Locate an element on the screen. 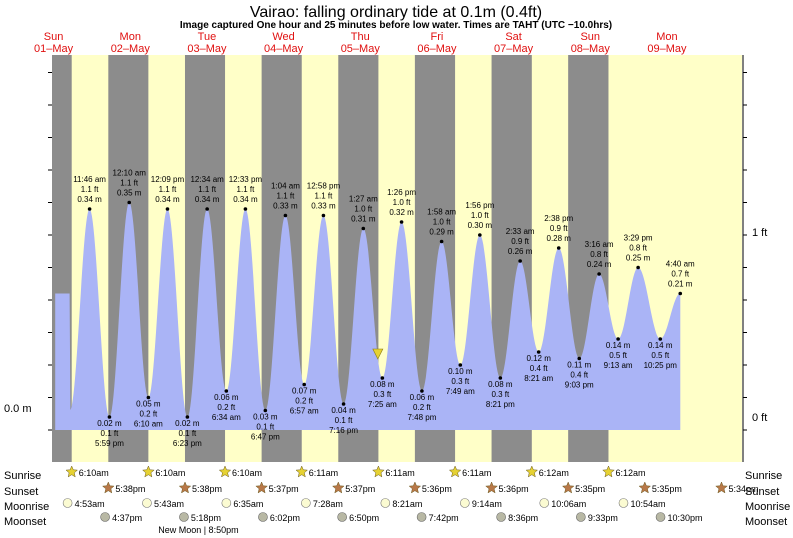 This screenshot has width=793, height=538. low-tide-m: 0.12 m is located at coordinates (538, 358).